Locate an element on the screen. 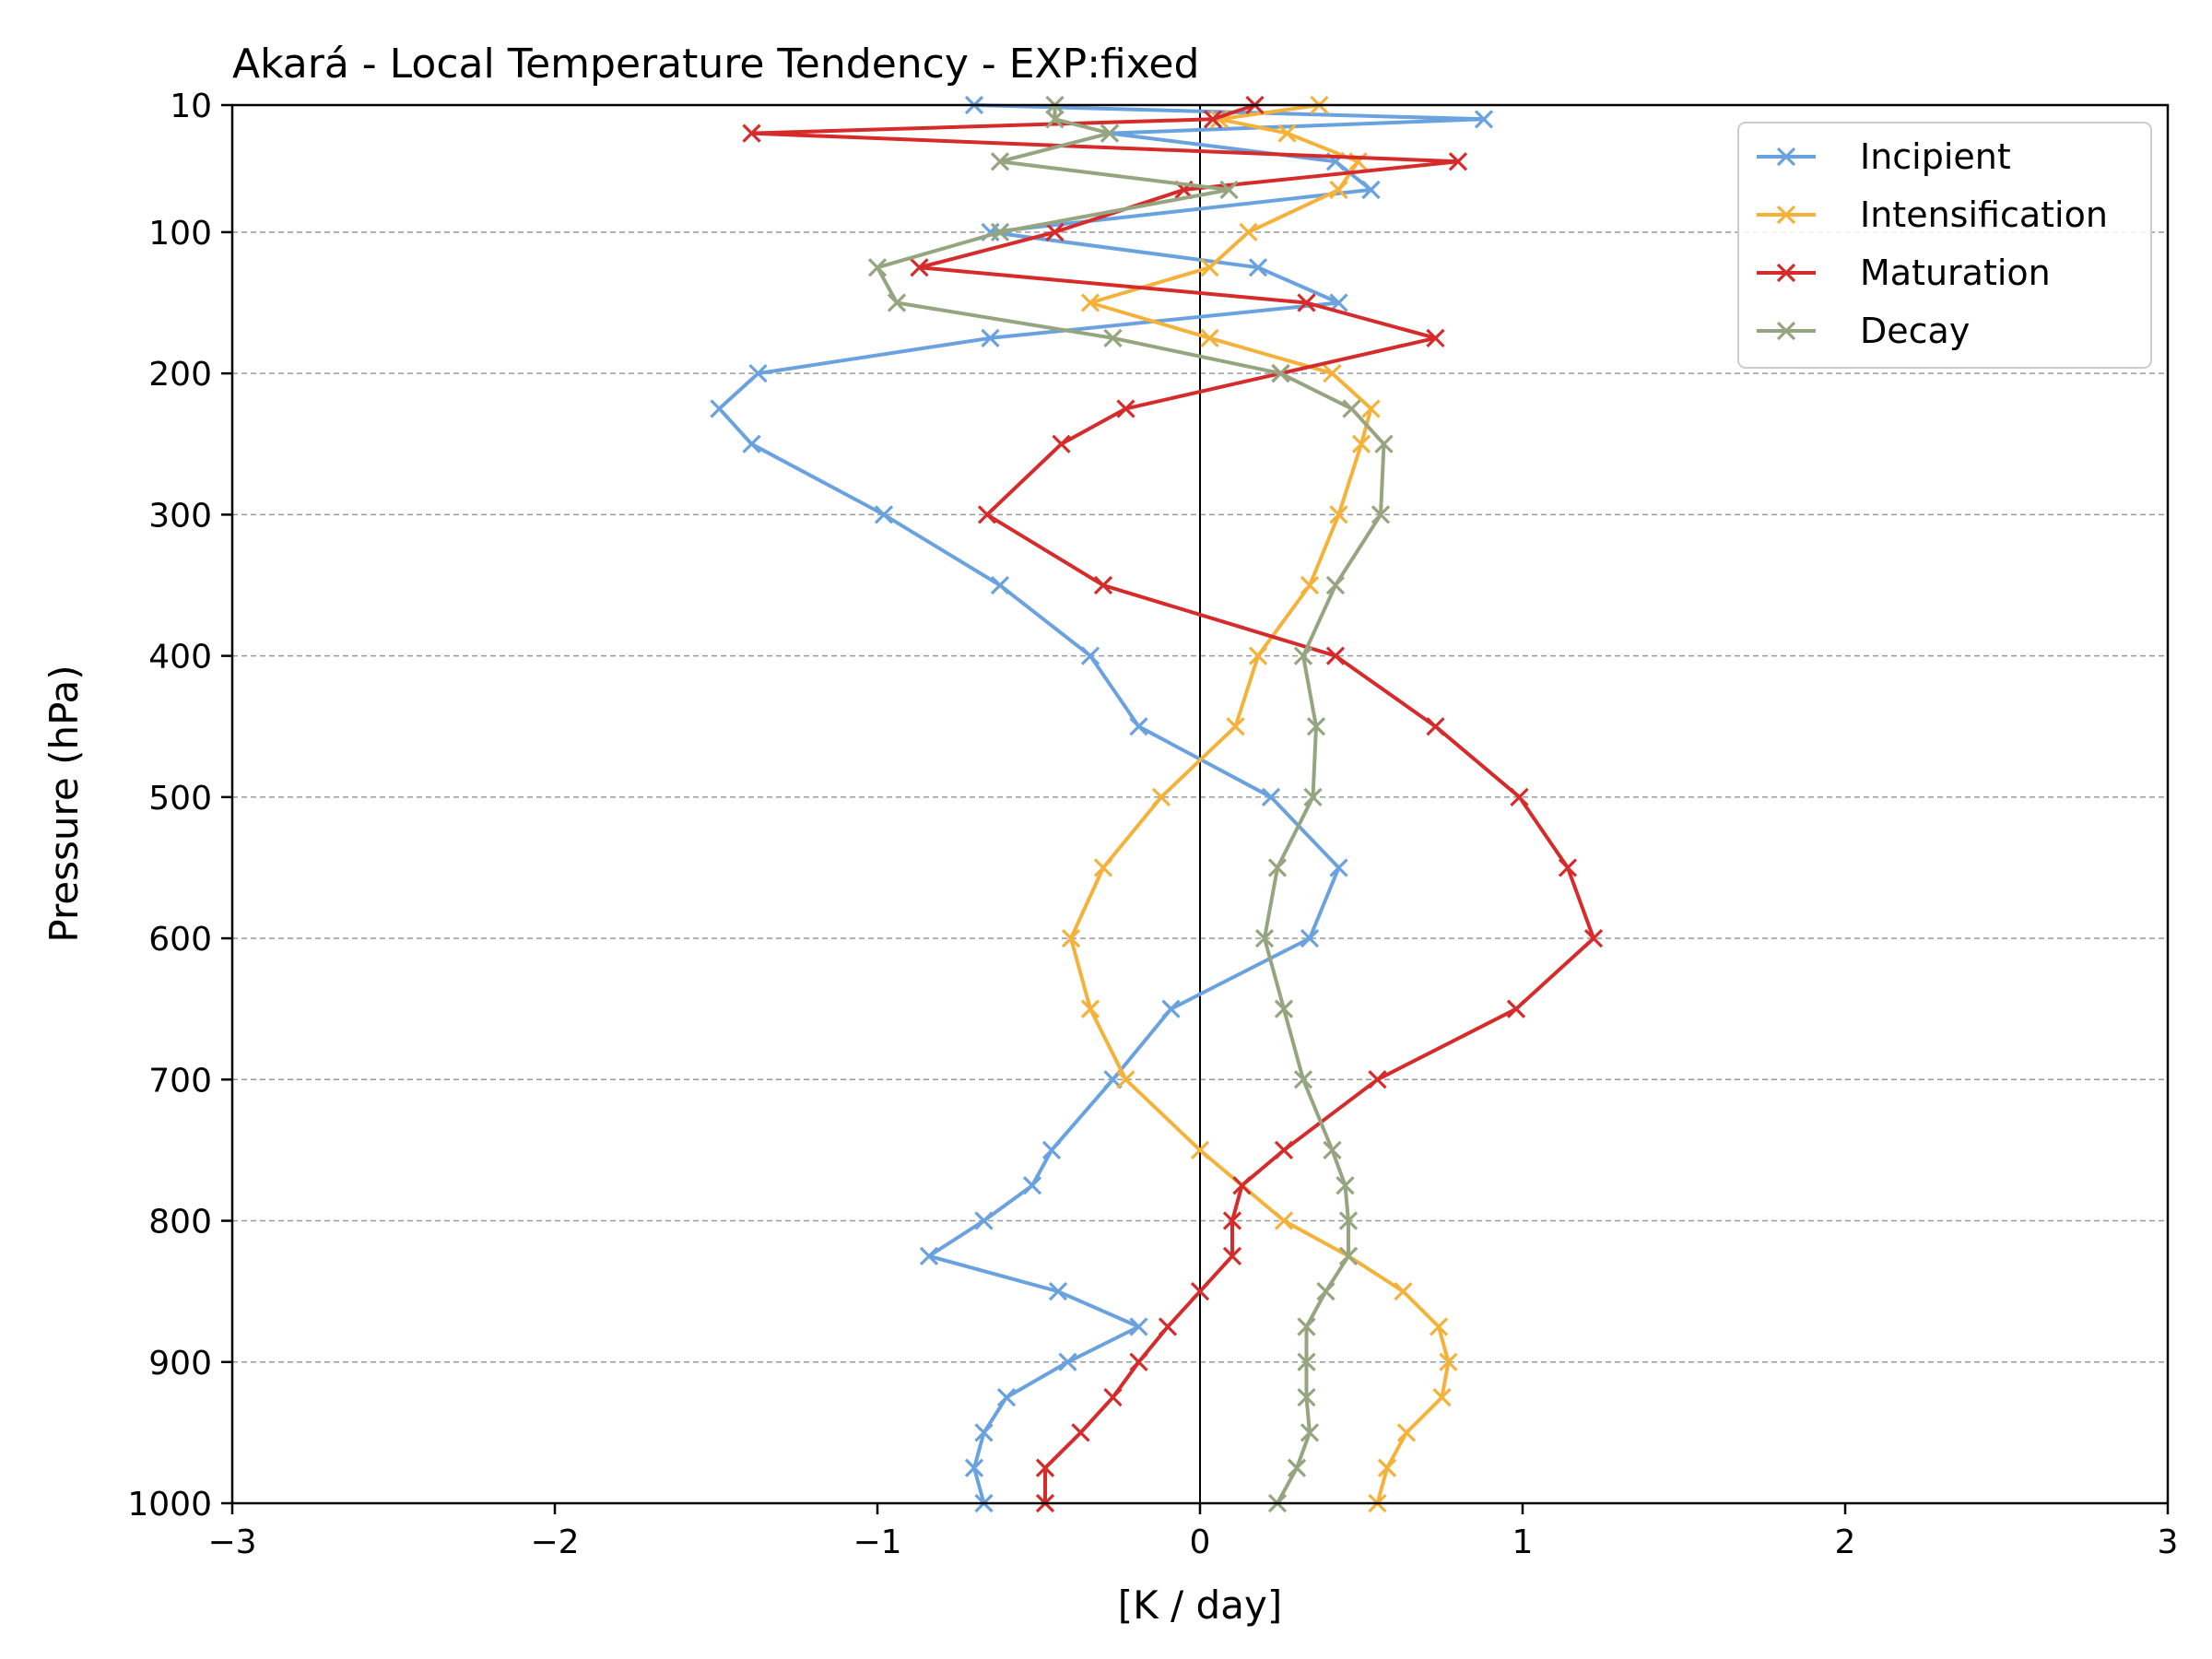 Image resolution: width=2212 pixels, height=1659 pixels. legend-entry-maturation: Maturation is located at coordinates (1904, 273).